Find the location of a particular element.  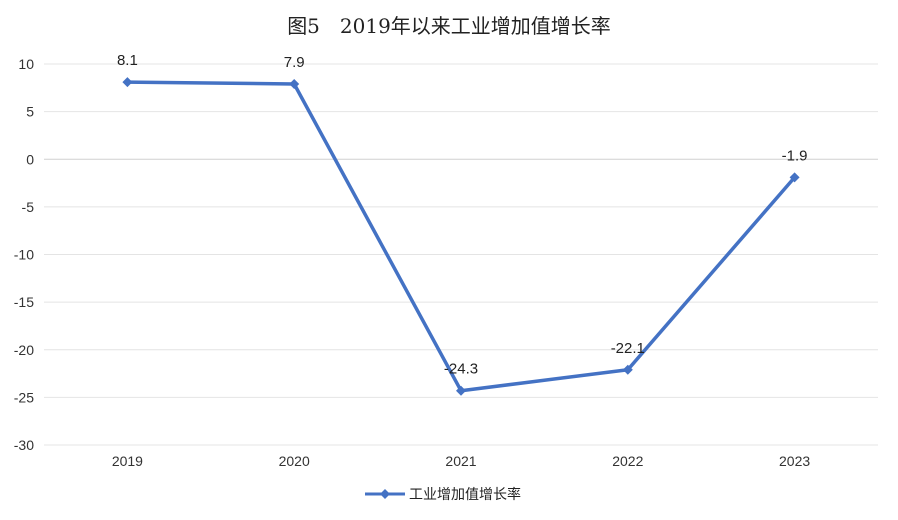

y-tick-label: -5 is located at coordinates (28, 207).